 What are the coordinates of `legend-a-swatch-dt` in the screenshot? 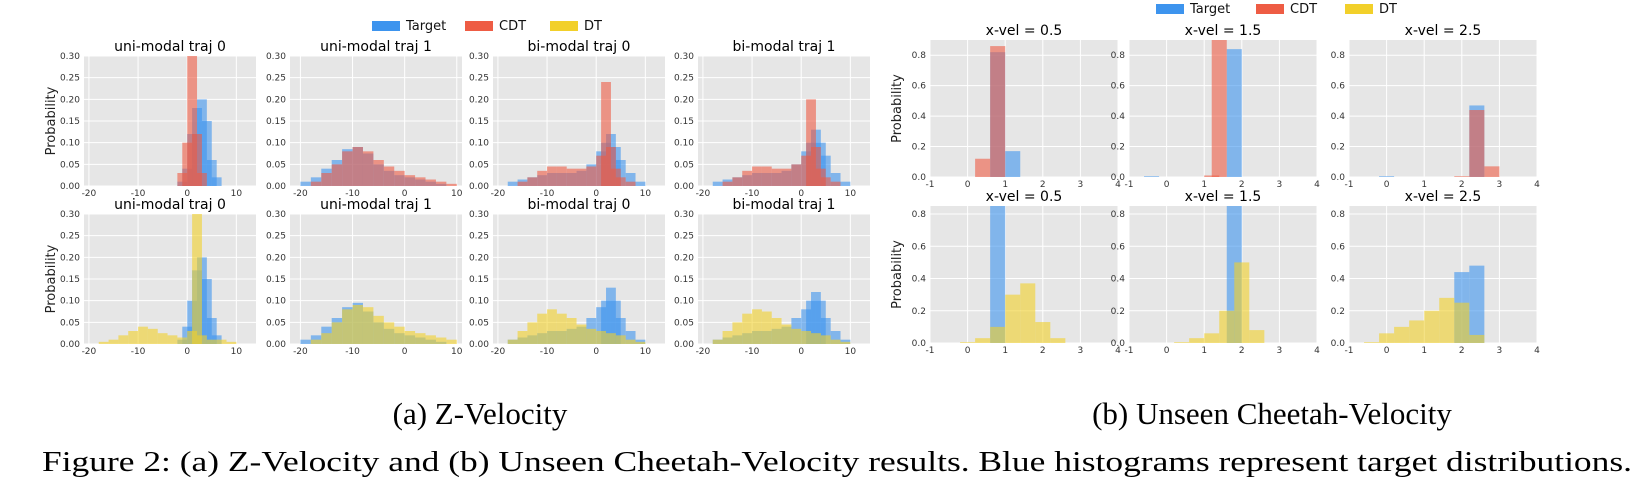 It's located at (564, 26).